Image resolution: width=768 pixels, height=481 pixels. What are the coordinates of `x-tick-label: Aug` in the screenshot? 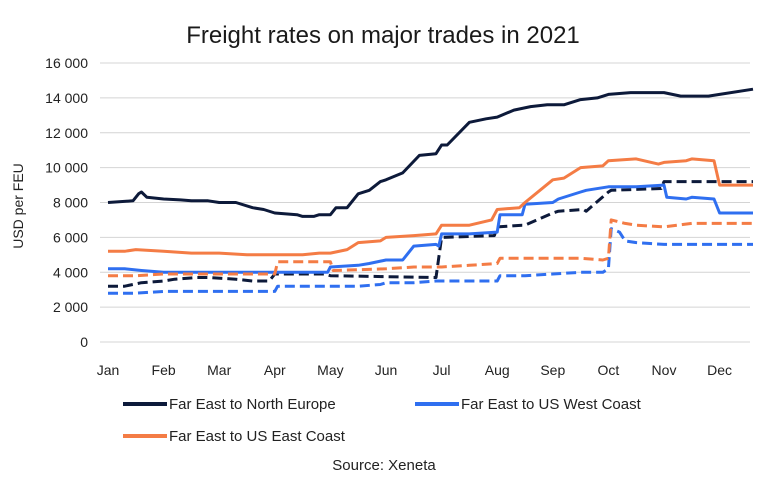 It's located at (497, 370).